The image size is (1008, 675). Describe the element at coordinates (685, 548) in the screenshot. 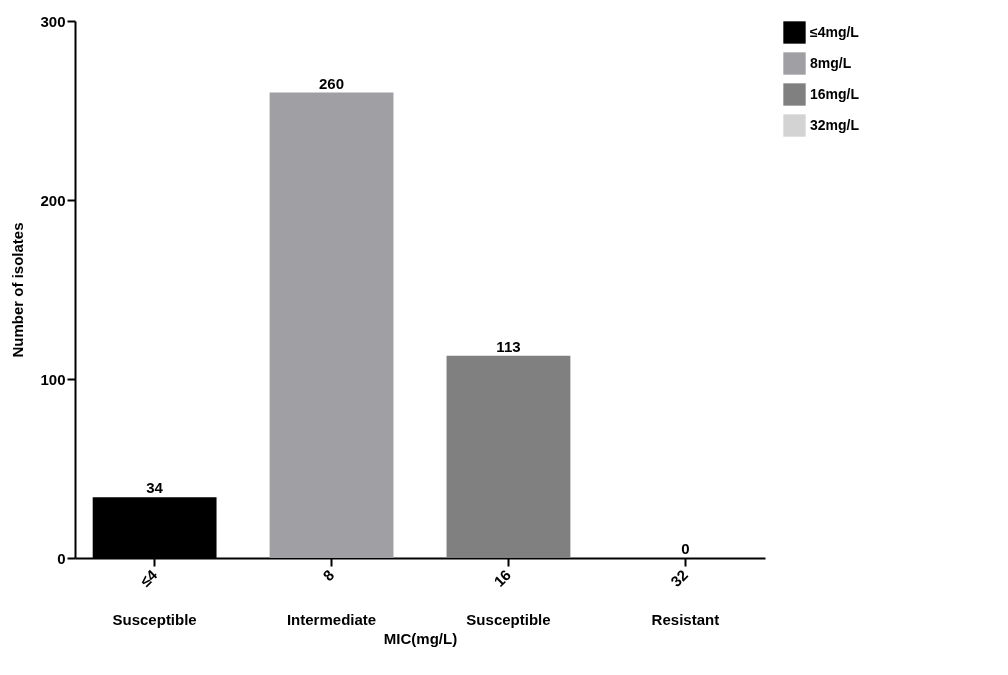

I see `data-label: 0` at that location.